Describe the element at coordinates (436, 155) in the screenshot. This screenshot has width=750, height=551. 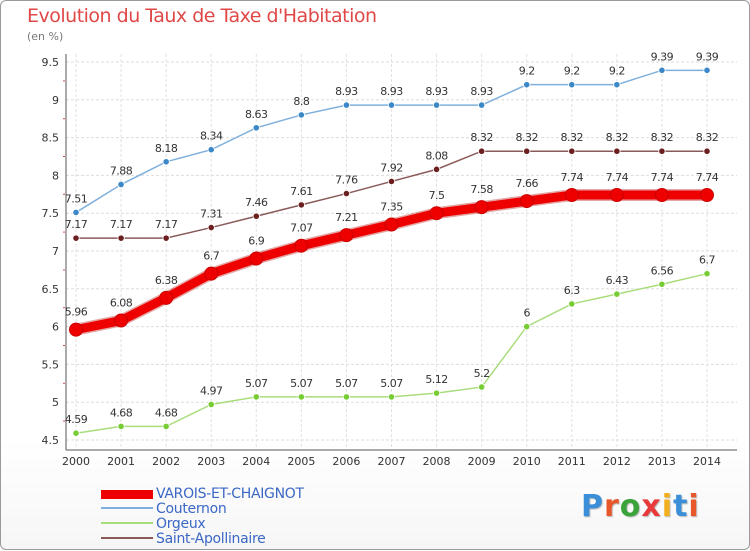
I see `data-label: 8.08` at that location.